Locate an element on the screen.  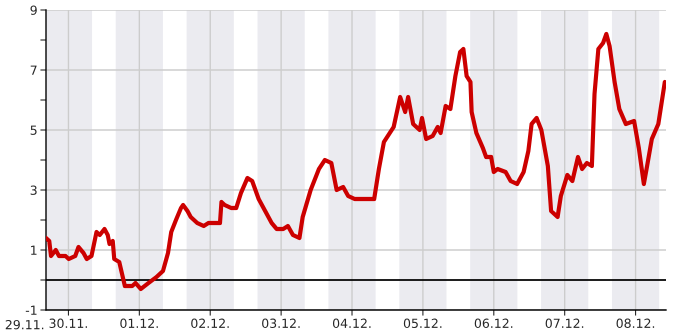
x-tick-label: 01.12. is located at coordinates (139, 323).